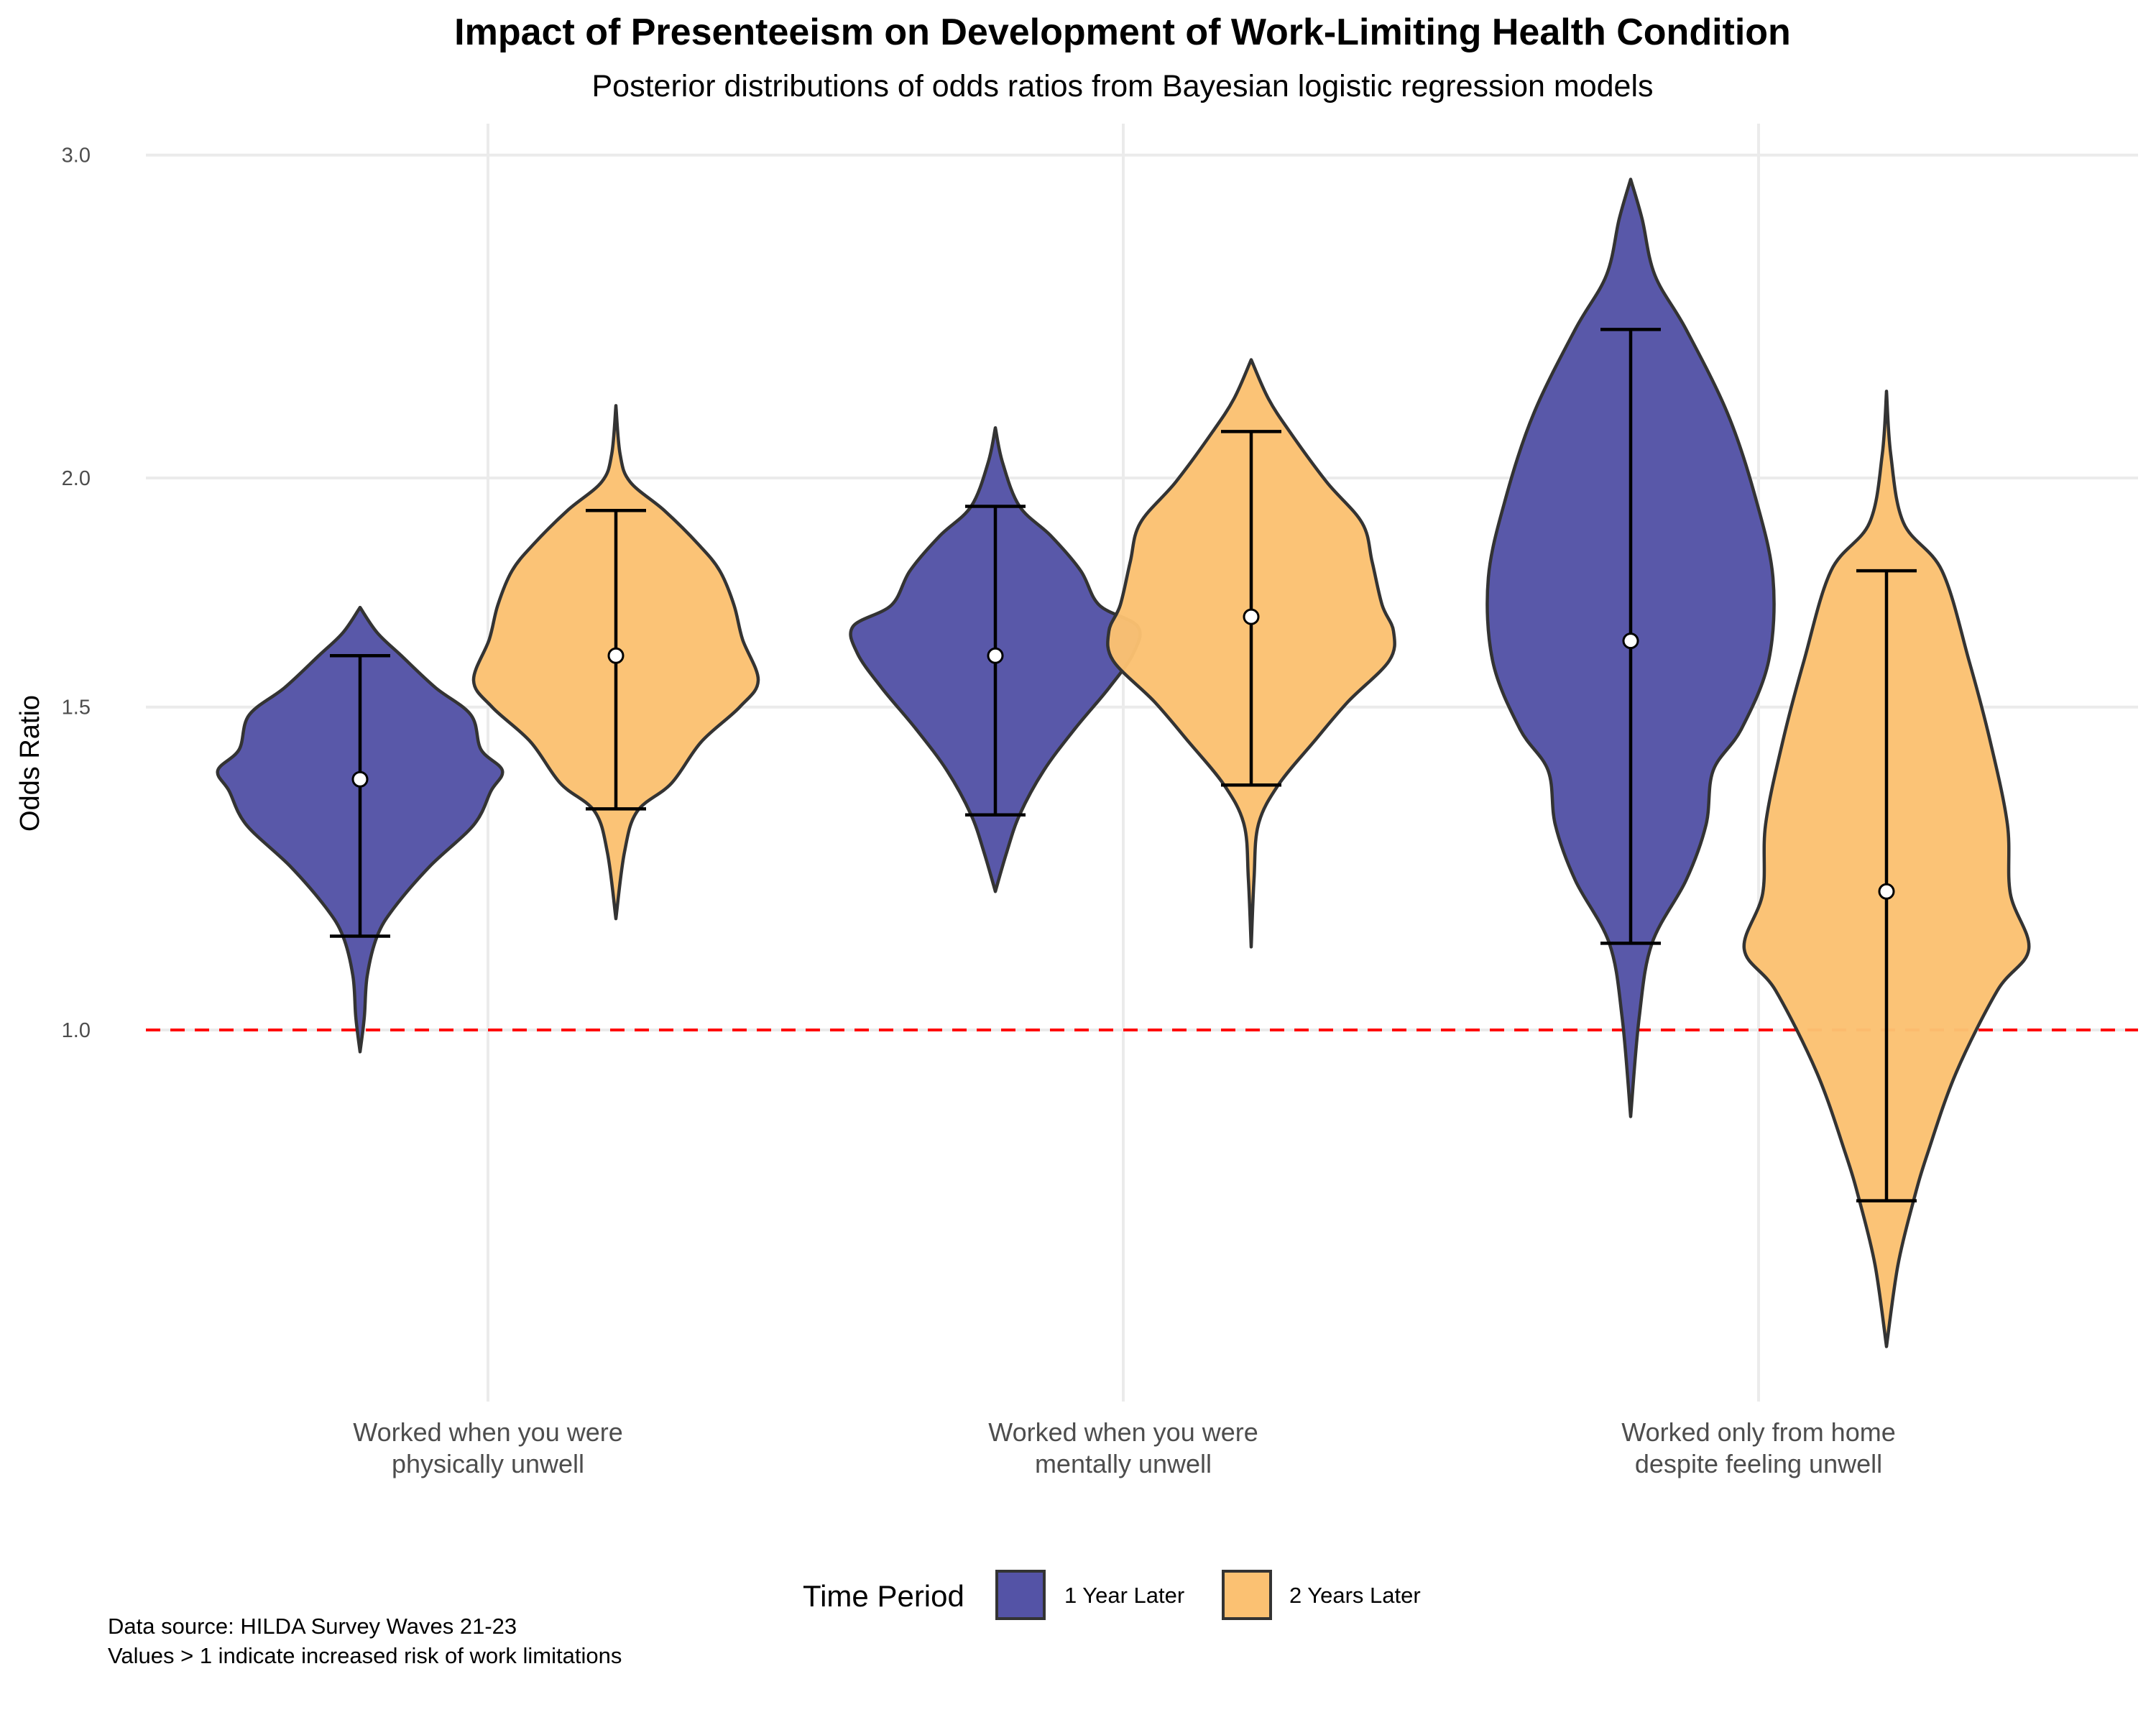 The image size is (2156, 1725). I want to click on legend-label-2-years: 2 Years Later, so click(1355, 1595).